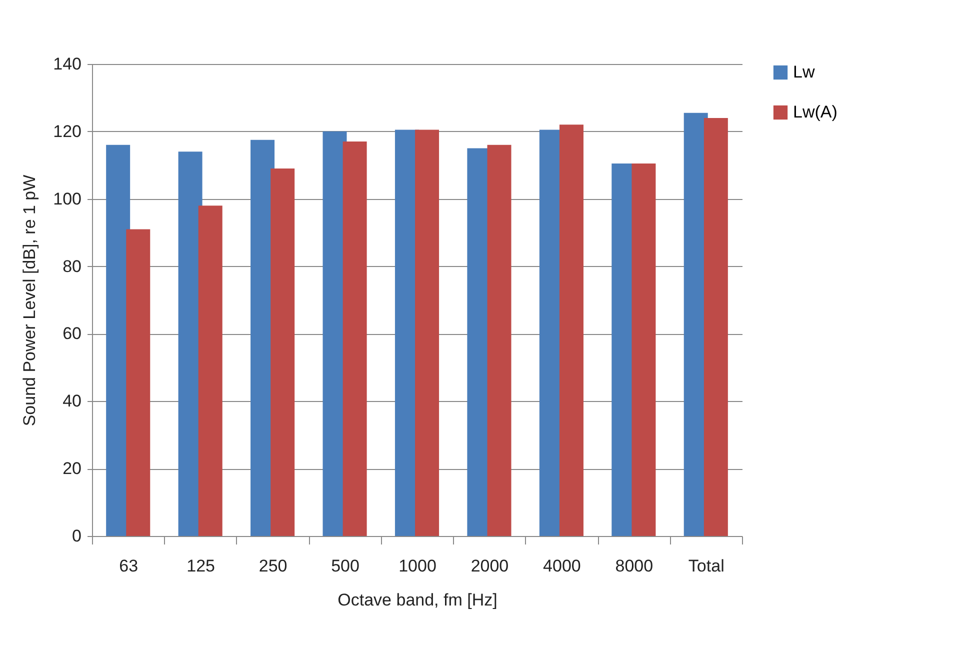 This screenshot has width=968, height=652. What do you see at coordinates (634, 566) in the screenshot?
I see `x-tick-label: 8000` at bounding box center [634, 566].